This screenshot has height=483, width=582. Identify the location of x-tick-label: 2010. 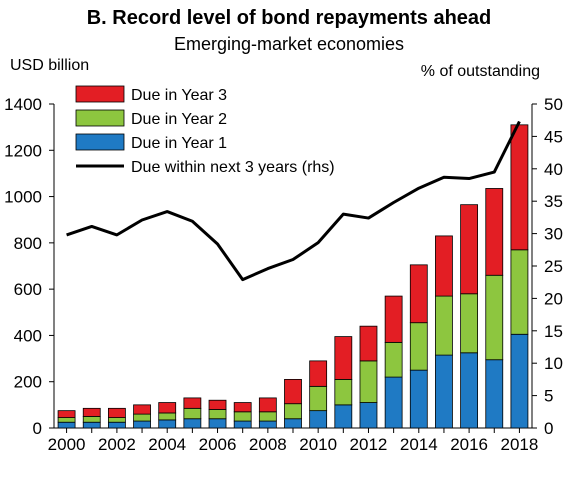
(318, 444).